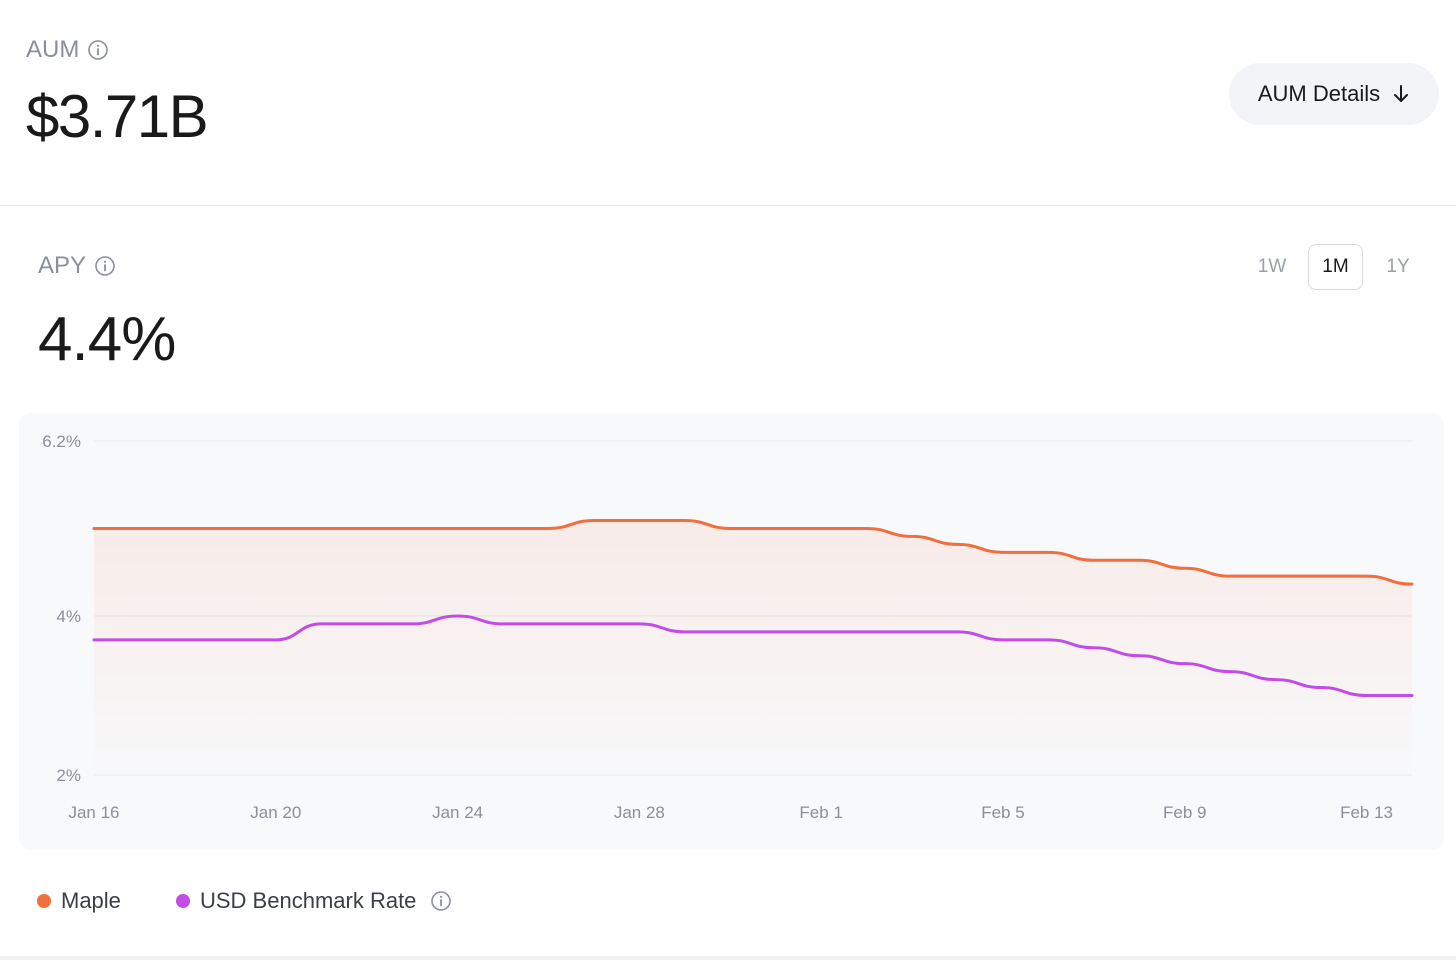 This screenshot has width=1456, height=960. Describe the element at coordinates (107, 339) in the screenshot. I see `apy-value: 4.4%` at that location.